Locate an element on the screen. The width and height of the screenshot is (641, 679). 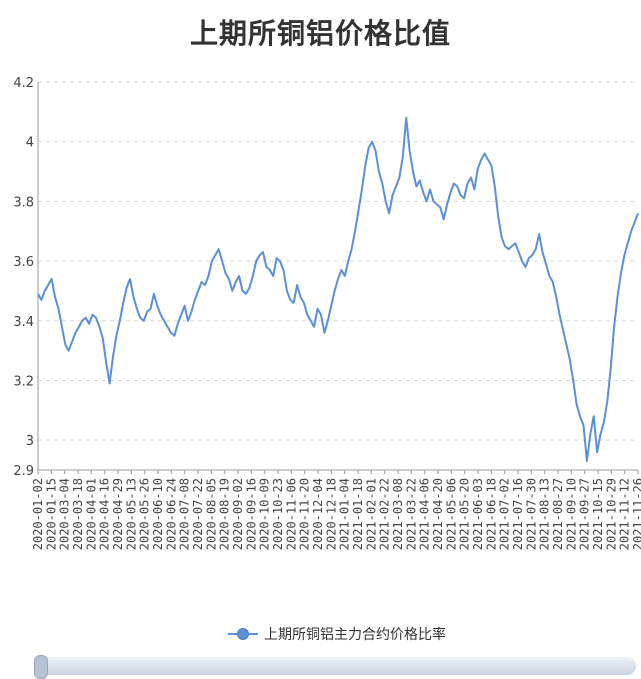
x-tick-label: 2020-09-02 is located at coordinates (238, 514).